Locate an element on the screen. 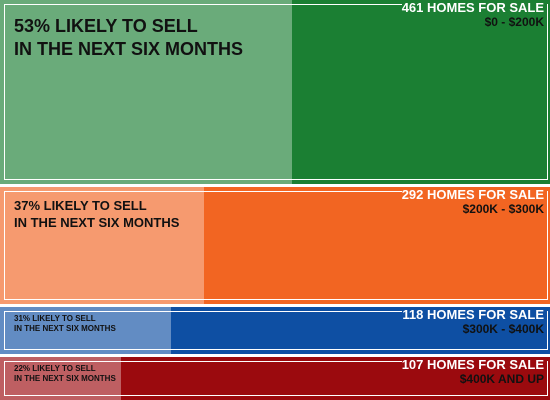 Image resolution: width=550 pixels, height=400 pixels. homes-count-label: 292 HOMES FOR SALE $200K - $300K is located at coordinates (472, 201).